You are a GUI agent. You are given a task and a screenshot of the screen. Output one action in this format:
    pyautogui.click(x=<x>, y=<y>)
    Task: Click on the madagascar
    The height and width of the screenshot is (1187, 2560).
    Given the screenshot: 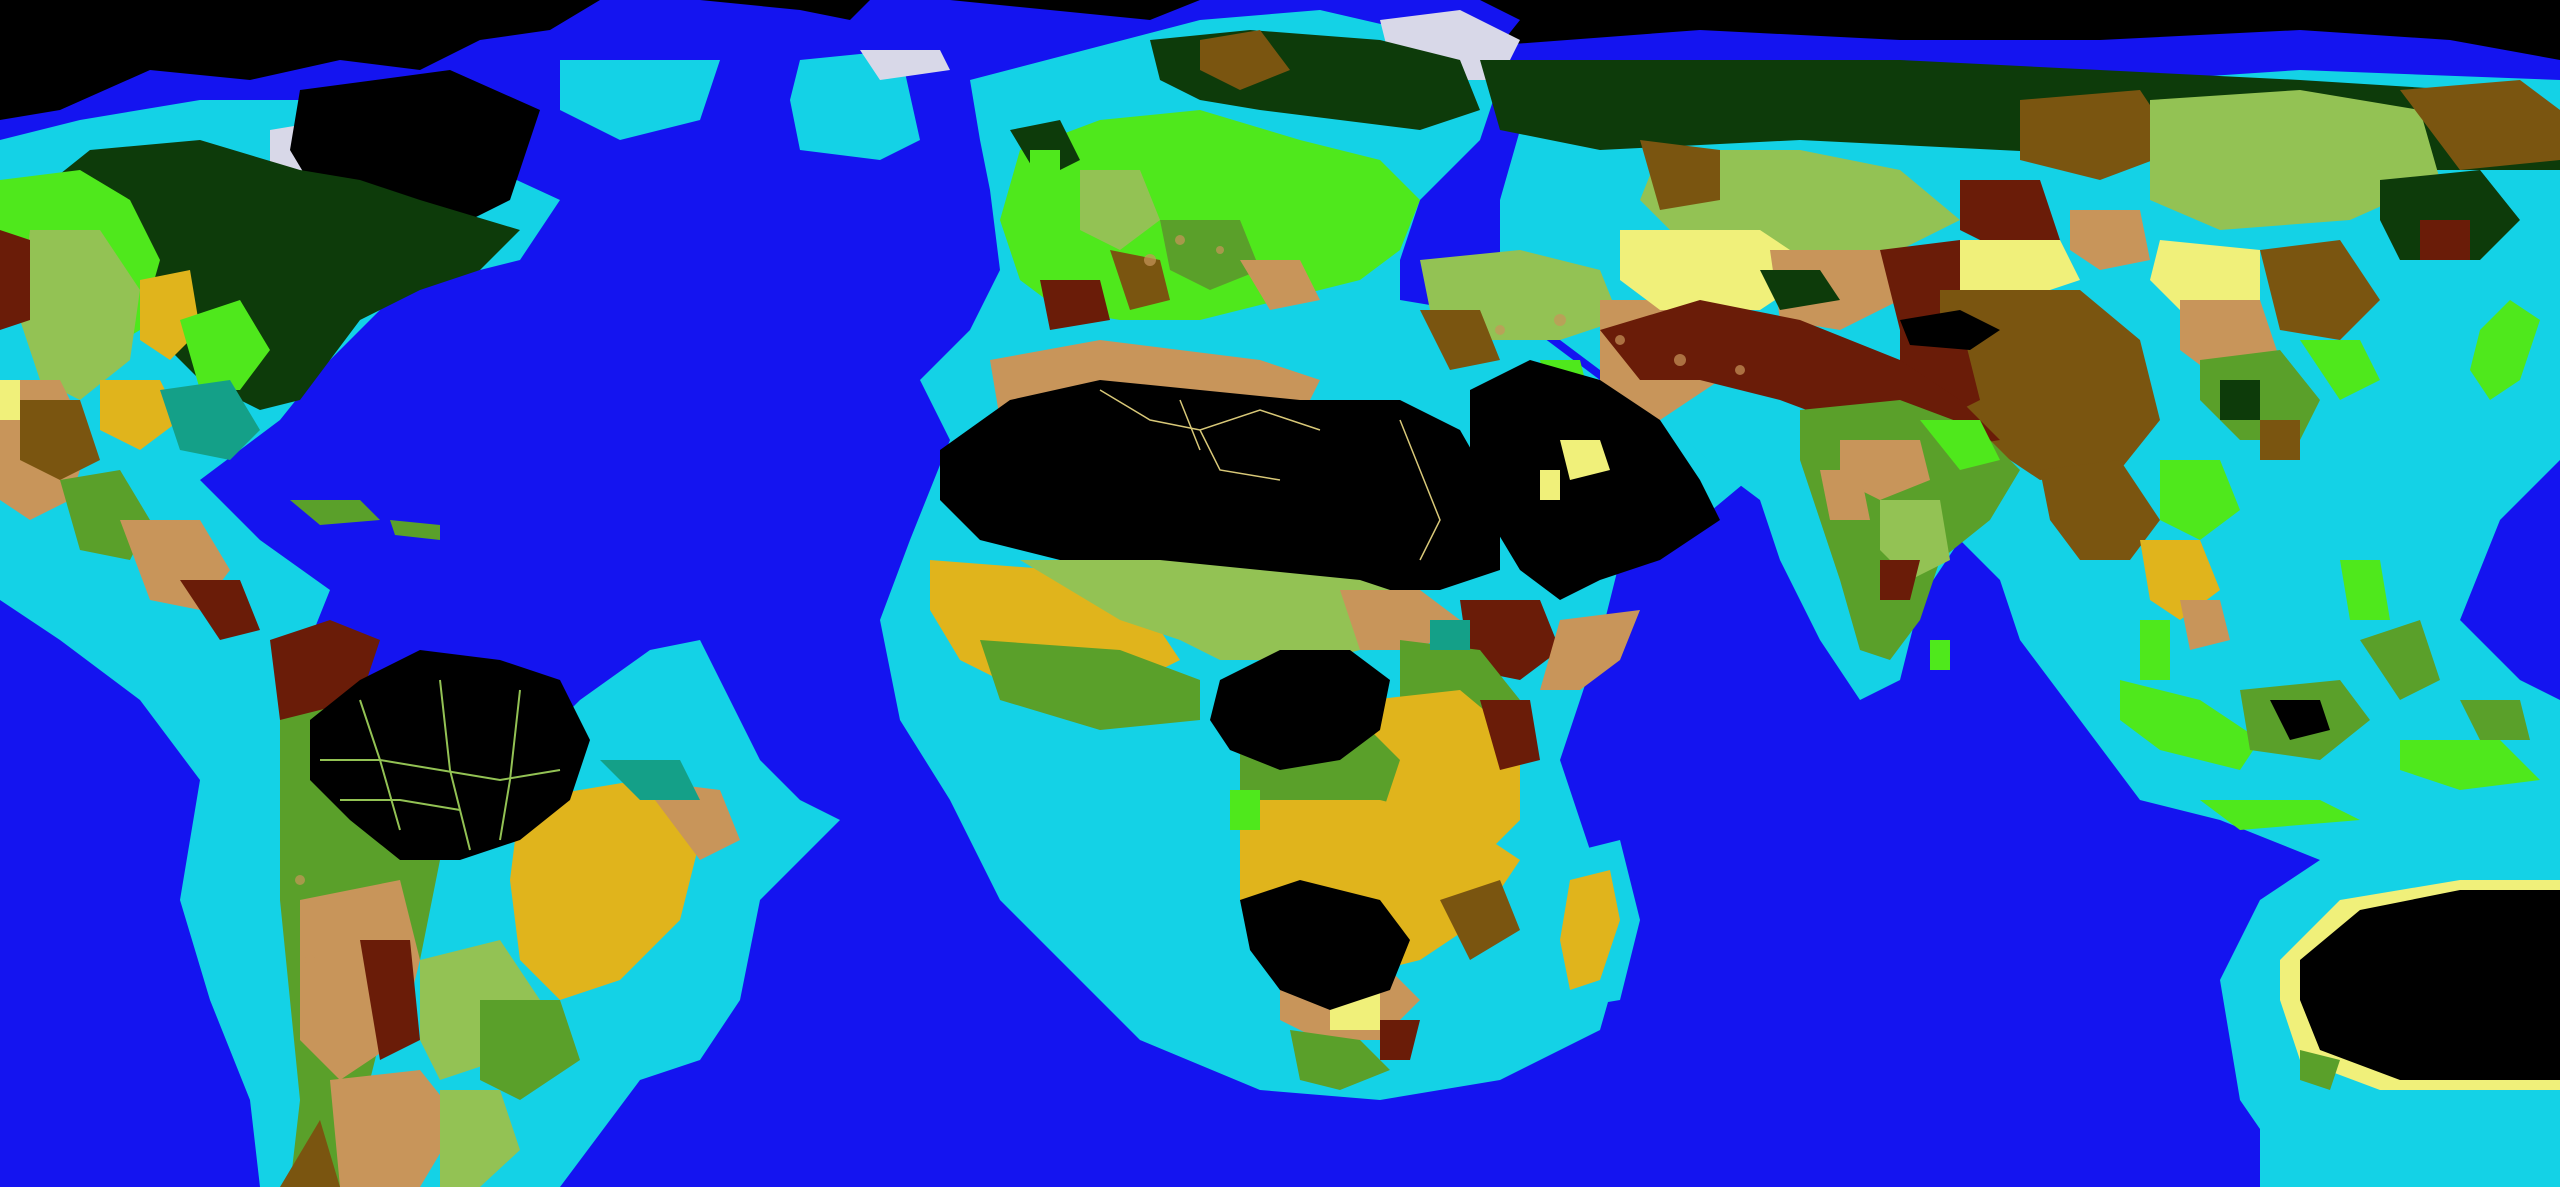 What is the action you would take?
    pyautogui.click(x=1590, y=930)
    